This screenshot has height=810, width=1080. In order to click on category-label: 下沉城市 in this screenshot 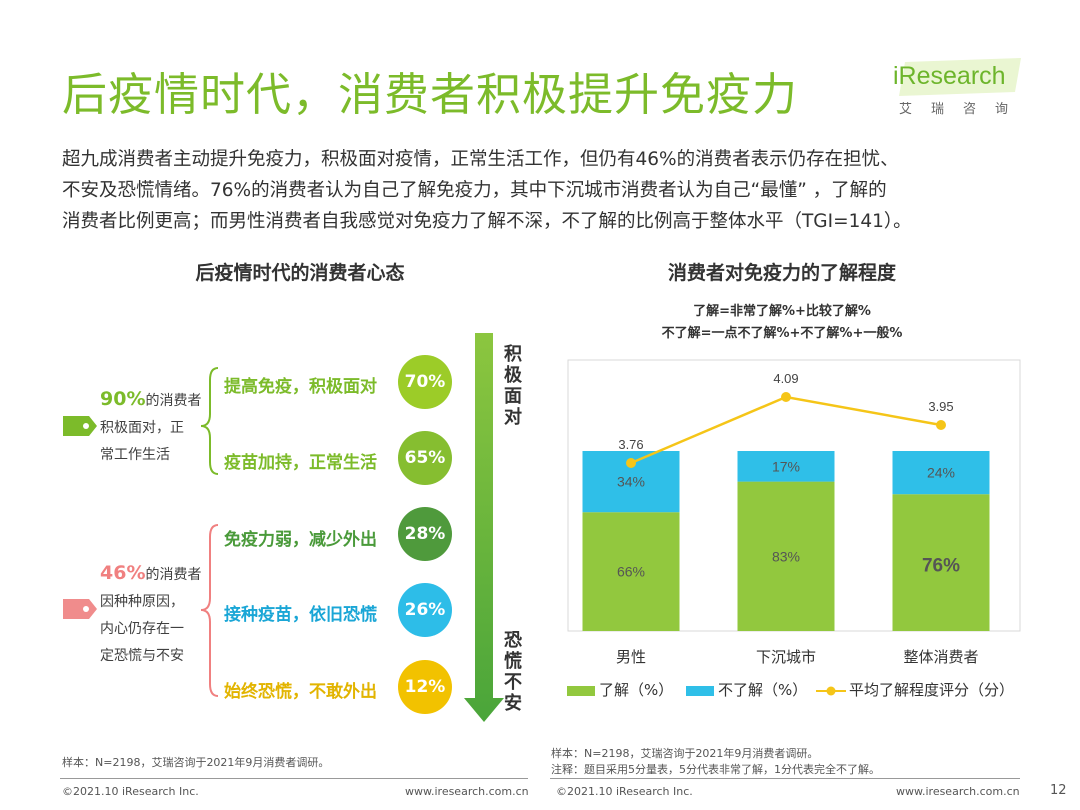, I will do `click(786, 657)`.